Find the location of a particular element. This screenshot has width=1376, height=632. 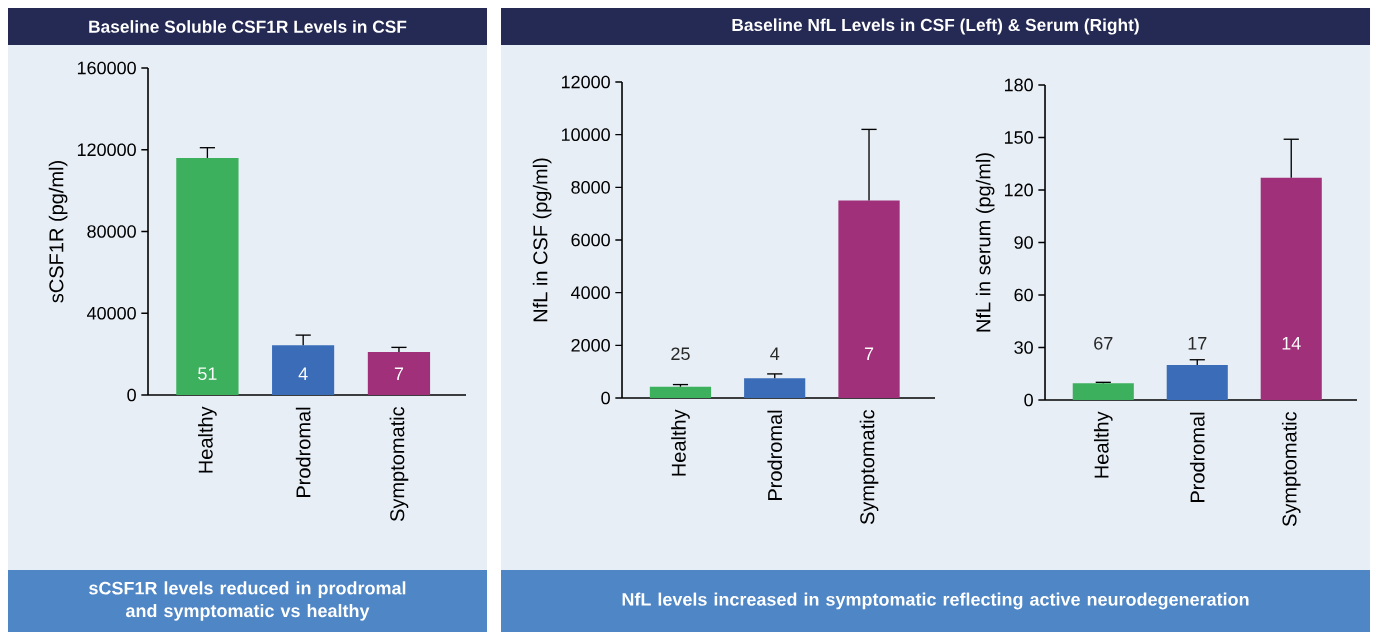

text: sCSF1R levels reduced in prodromal and symptomatic vs healthy is located at coordinates (247, 601).